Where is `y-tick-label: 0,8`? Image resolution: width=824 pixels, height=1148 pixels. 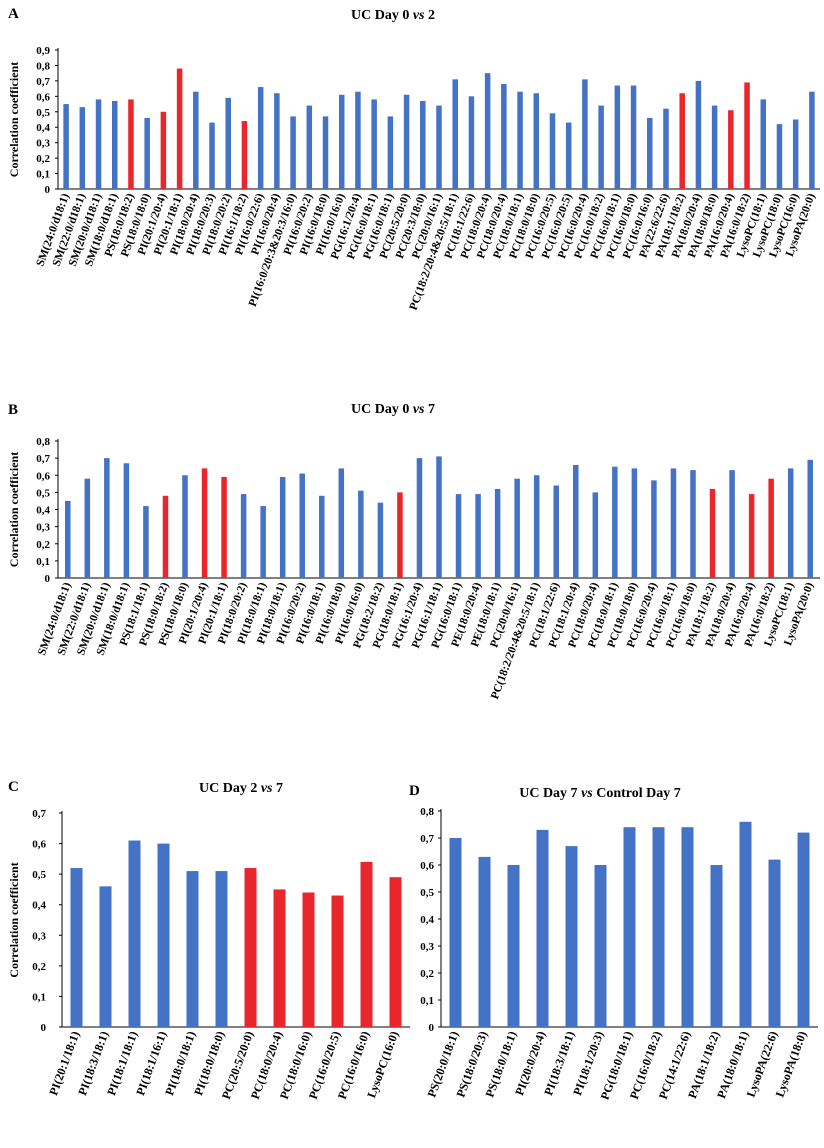 y-tick-label: 0,8 is located at coordinates (43, 442).